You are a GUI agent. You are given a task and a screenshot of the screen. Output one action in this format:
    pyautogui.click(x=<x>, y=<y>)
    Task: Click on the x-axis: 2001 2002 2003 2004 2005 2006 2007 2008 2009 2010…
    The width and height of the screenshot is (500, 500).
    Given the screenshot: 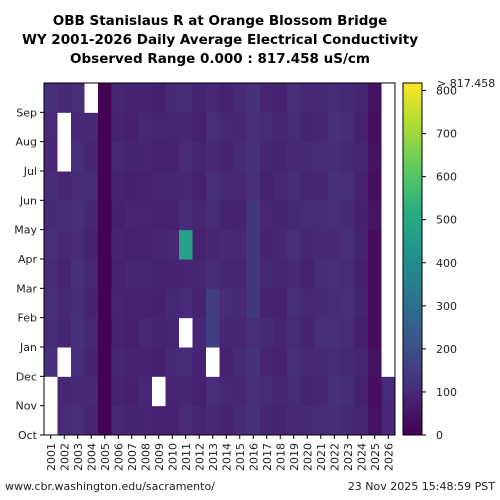 What is the action you would take?
    pyautogui.click(x=220, y=453)
    